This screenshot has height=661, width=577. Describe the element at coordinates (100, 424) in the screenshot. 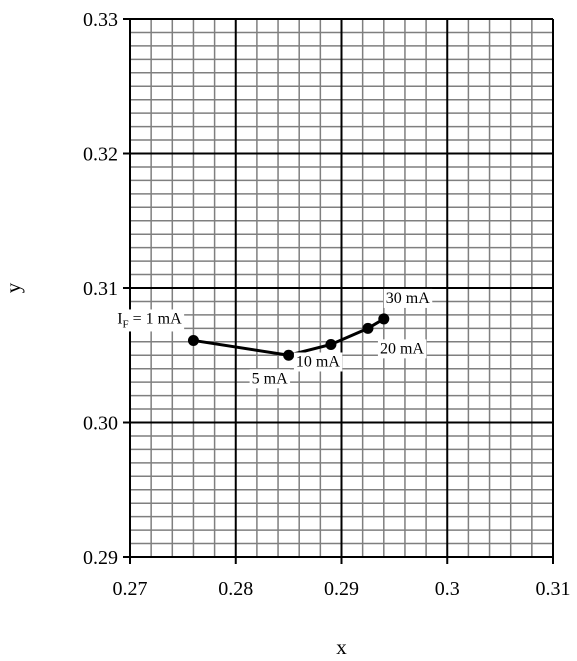

I see `y-tick-label: 0.30` at that location.